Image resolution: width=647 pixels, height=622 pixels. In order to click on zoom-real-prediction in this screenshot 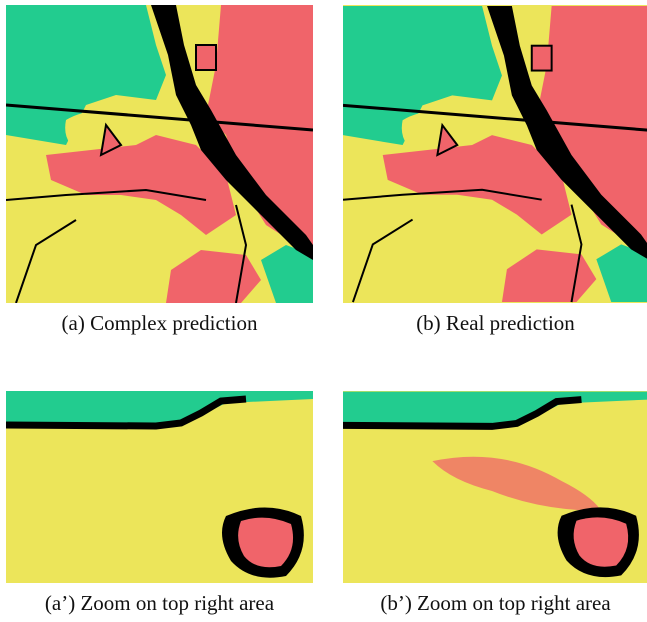, I will do `click(495, 487)`.